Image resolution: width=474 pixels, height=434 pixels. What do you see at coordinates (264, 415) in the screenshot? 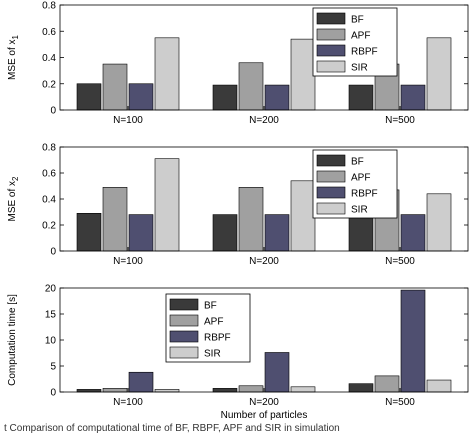
I see `x-axis-label: Number of particles` at bounding box center [264, 415].